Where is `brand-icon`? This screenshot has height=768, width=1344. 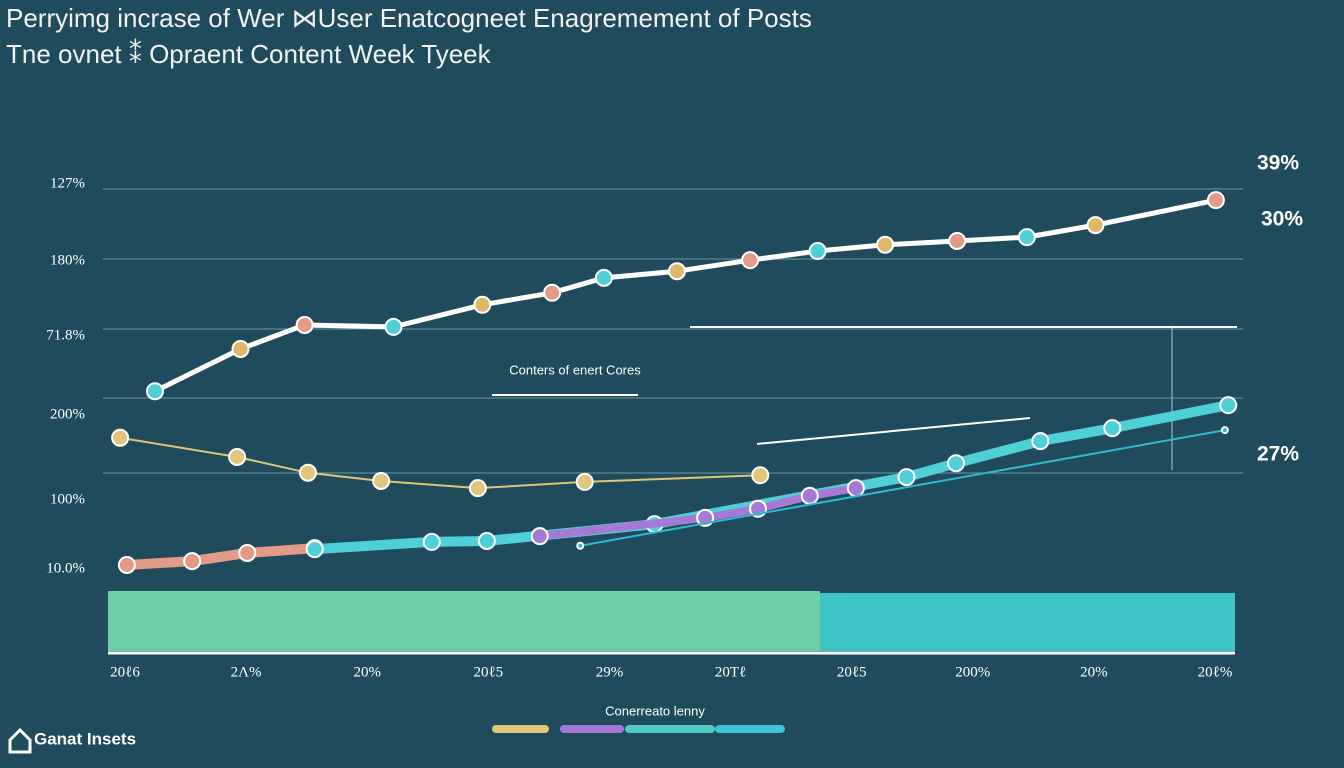
brand-icon is located at coordinates (20, 740).